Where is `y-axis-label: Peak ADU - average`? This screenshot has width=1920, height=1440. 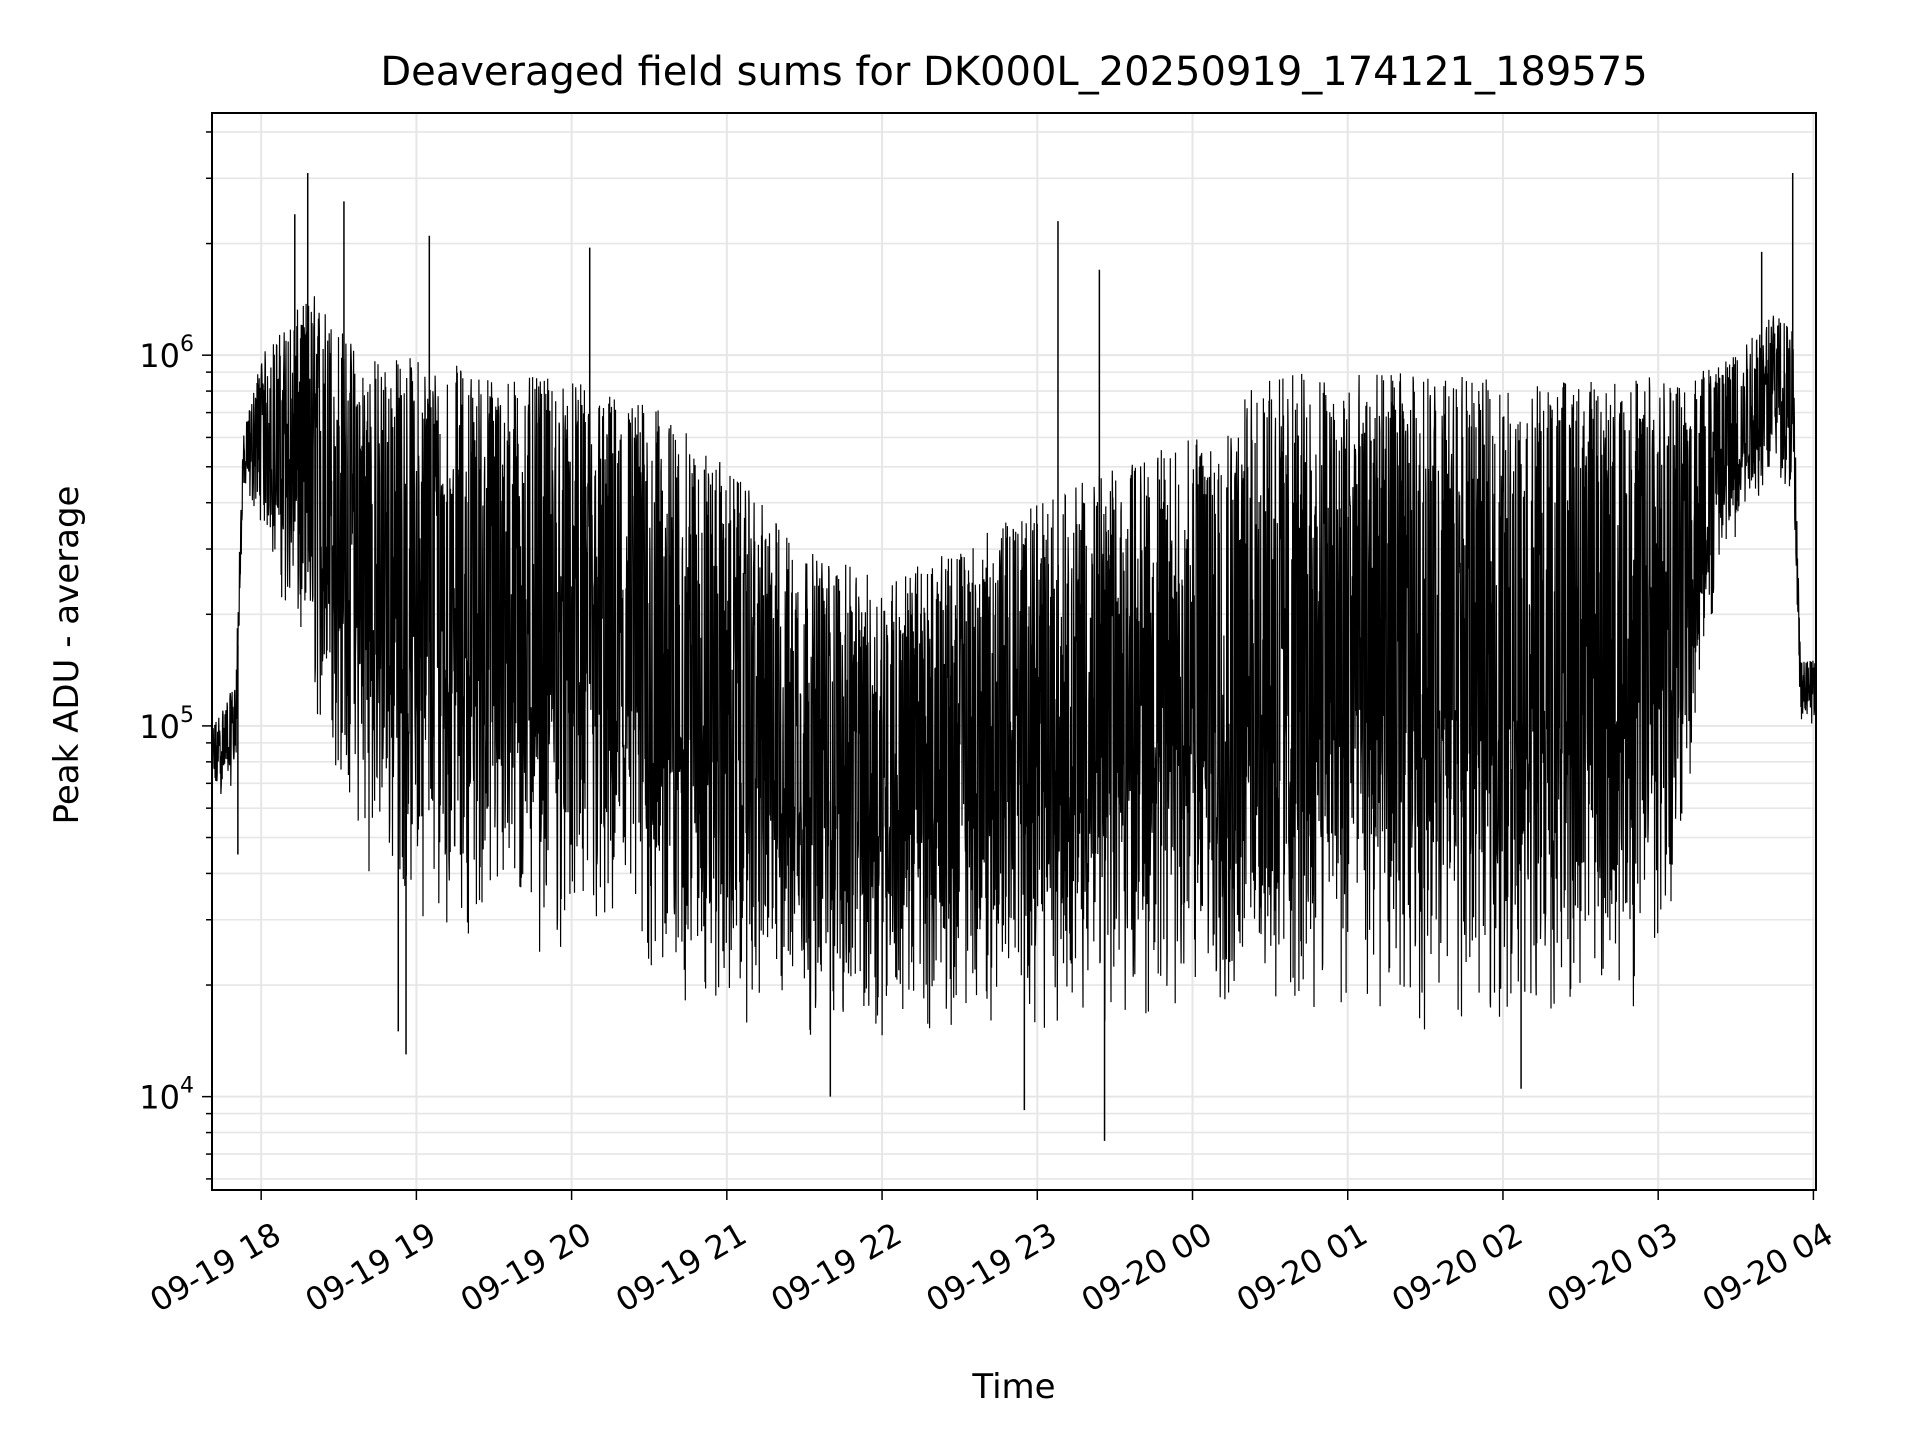 y-axis-label: Peak ADU - average is located at coordinates (67, 655).